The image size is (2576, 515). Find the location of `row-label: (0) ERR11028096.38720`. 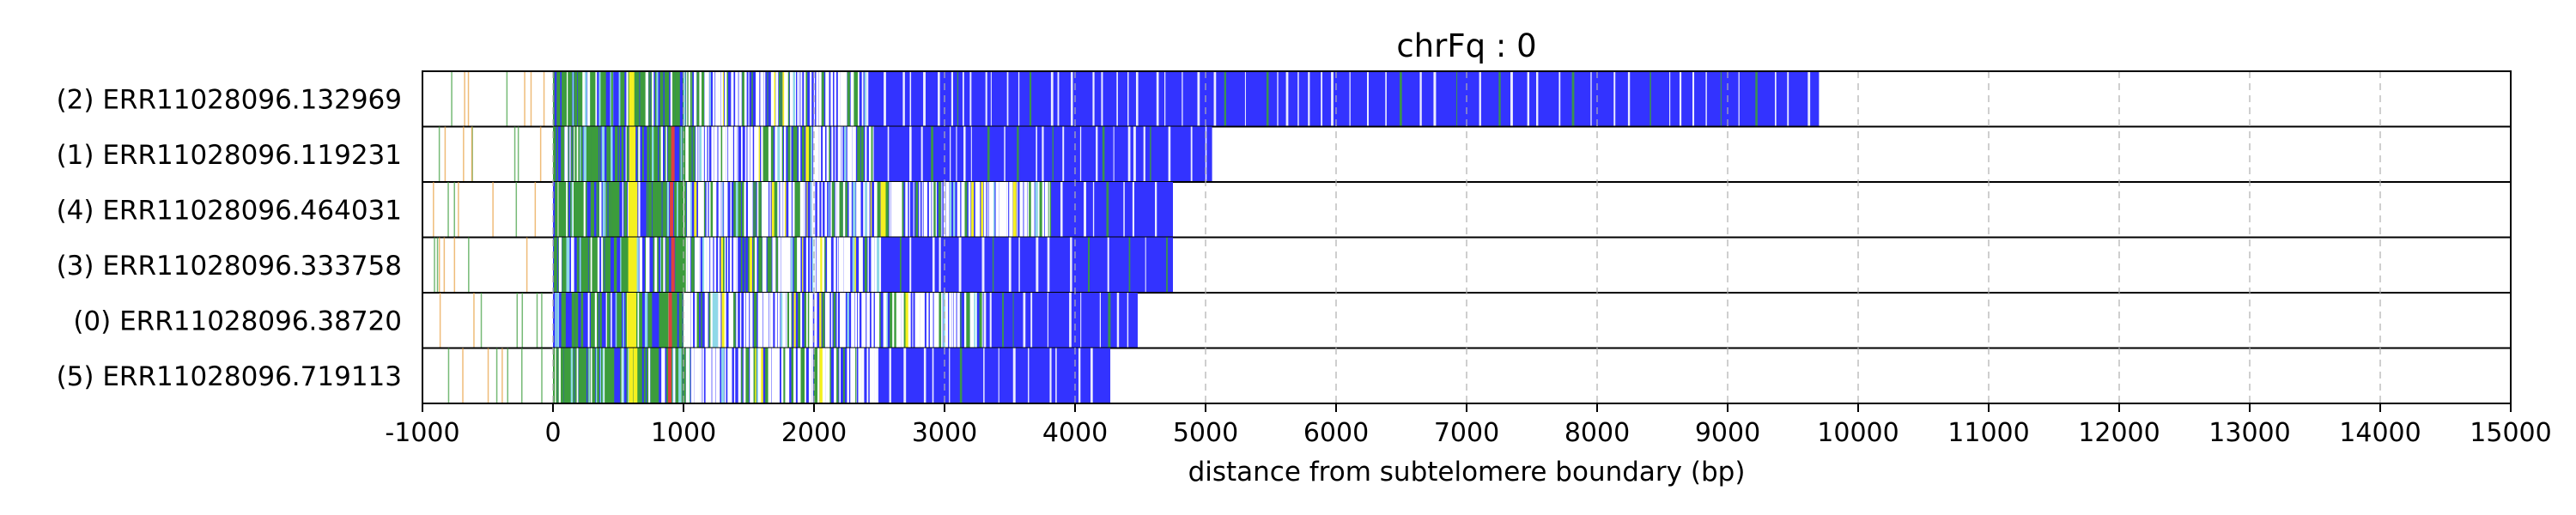

row-label: (0) ERR11028096.38720 is located at coordinates (238, 321).